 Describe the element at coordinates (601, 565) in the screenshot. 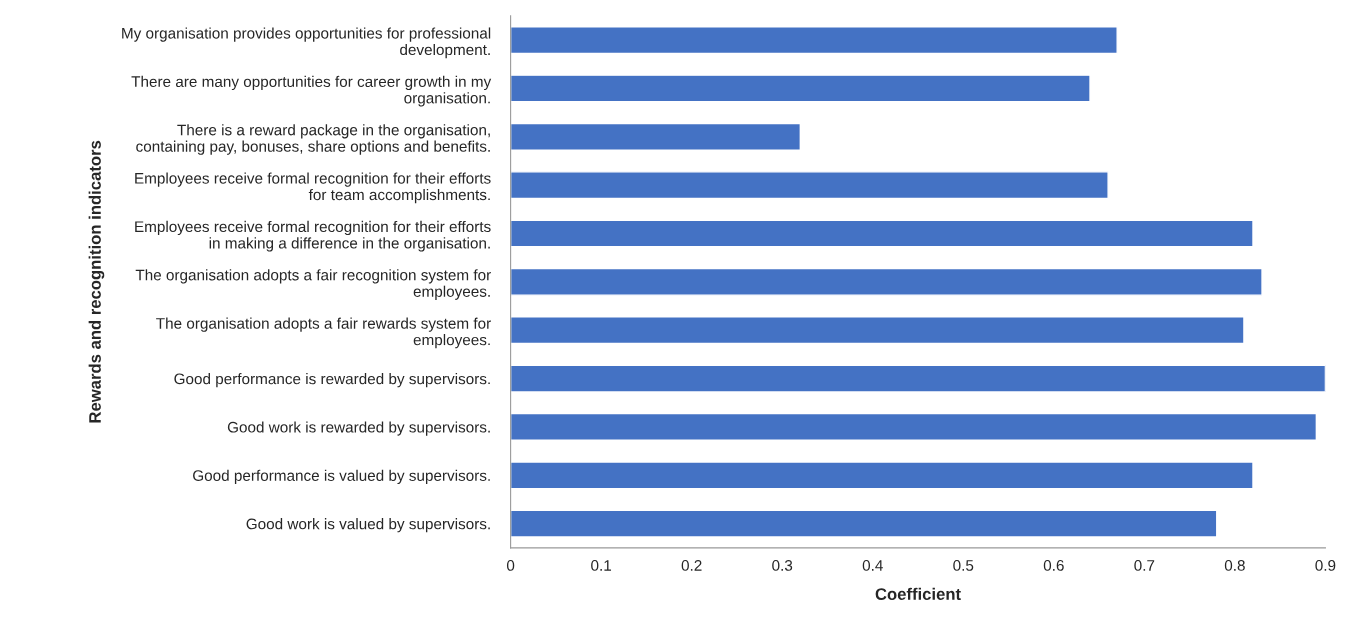

I see `x-tick-label: 0.1` at that location.